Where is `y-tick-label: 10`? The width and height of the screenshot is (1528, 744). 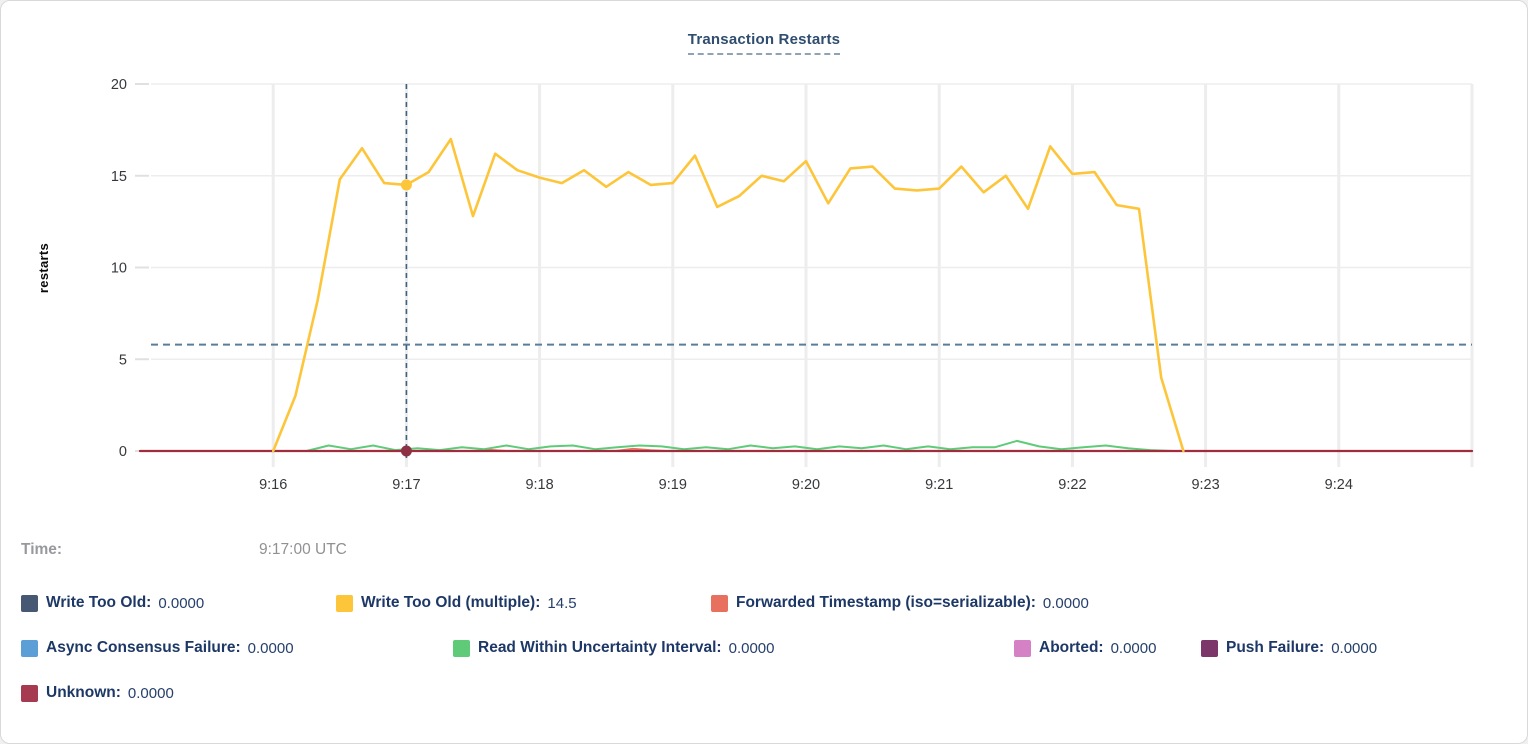 y-tick-label: 10 is located at coordinates (119, 269).